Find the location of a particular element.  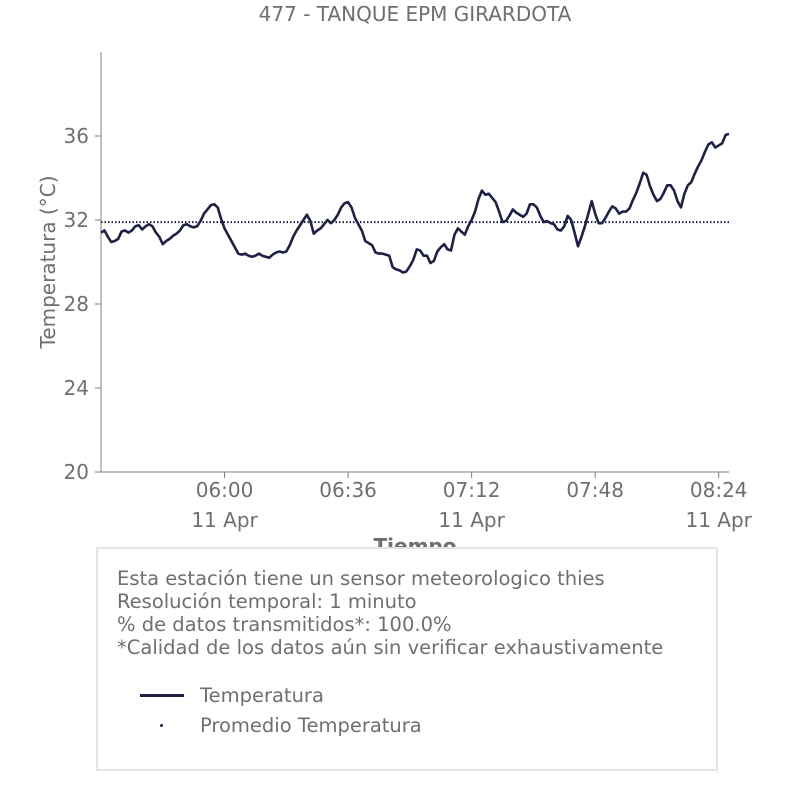

legend-swatch-solid is located at coordinates (162, 695).